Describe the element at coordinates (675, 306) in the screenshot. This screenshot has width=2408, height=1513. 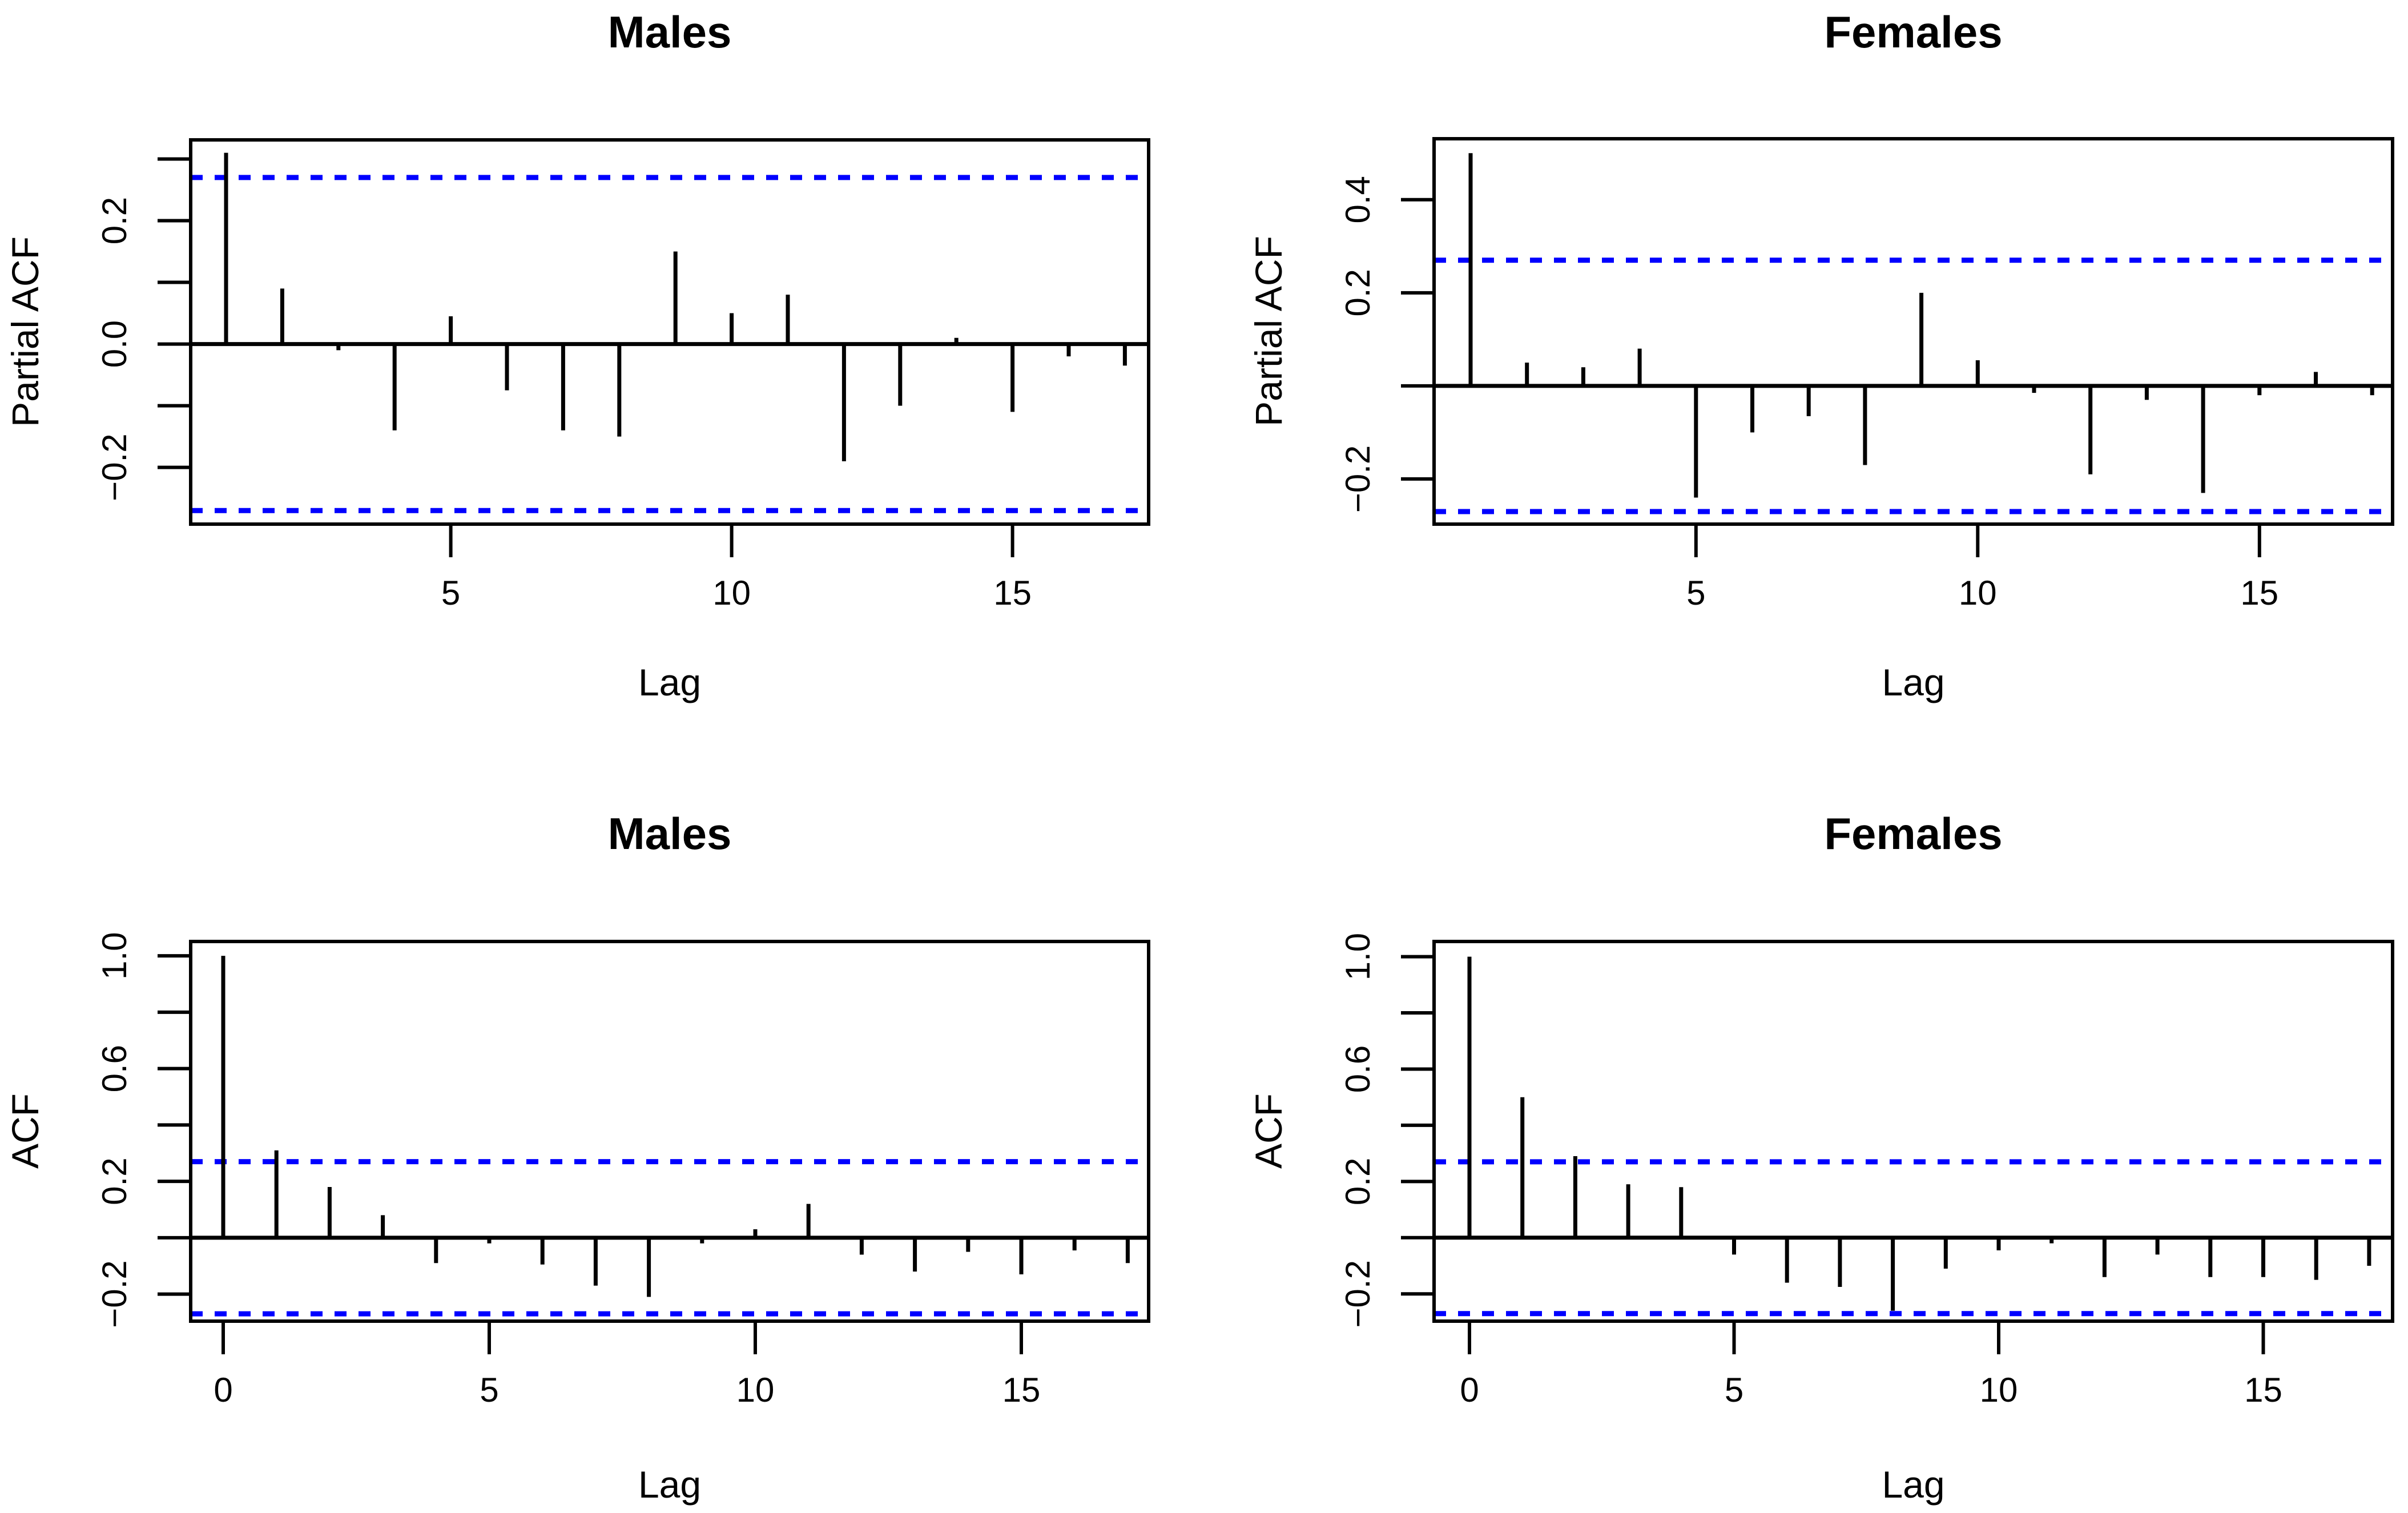
I see `males-pacf-bars` at that location.